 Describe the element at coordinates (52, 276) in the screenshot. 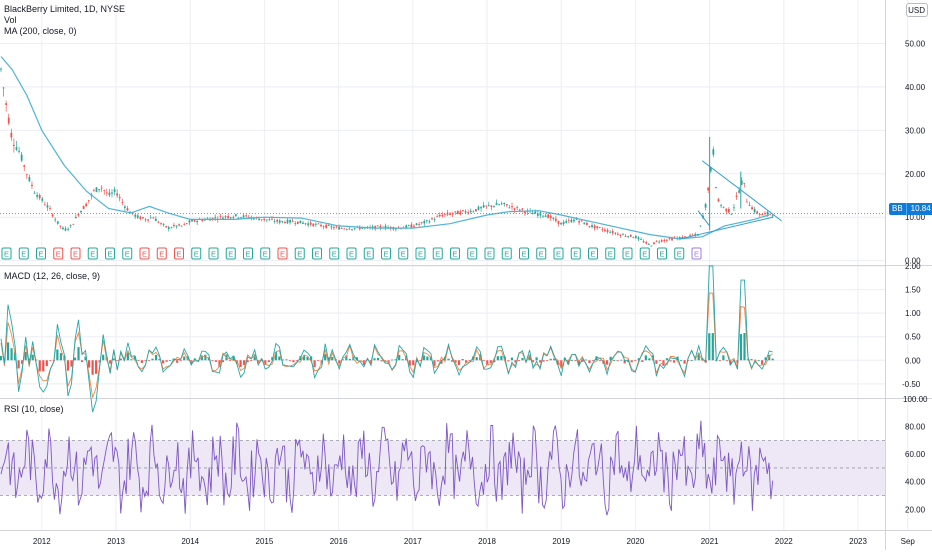

I see `macd-label: MACD (12, 26, close, 9)` at that location.